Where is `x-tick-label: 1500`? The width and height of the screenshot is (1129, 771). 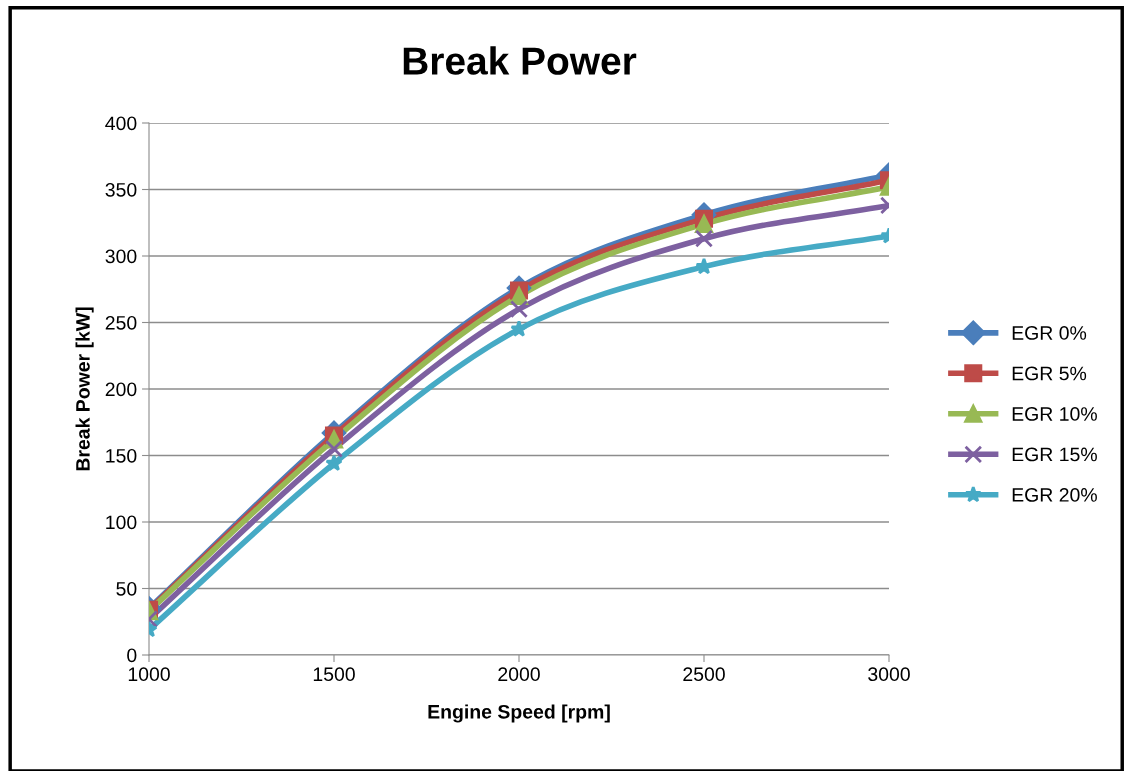
x-tick-label: 1500 is located at coordinates (334, 674).